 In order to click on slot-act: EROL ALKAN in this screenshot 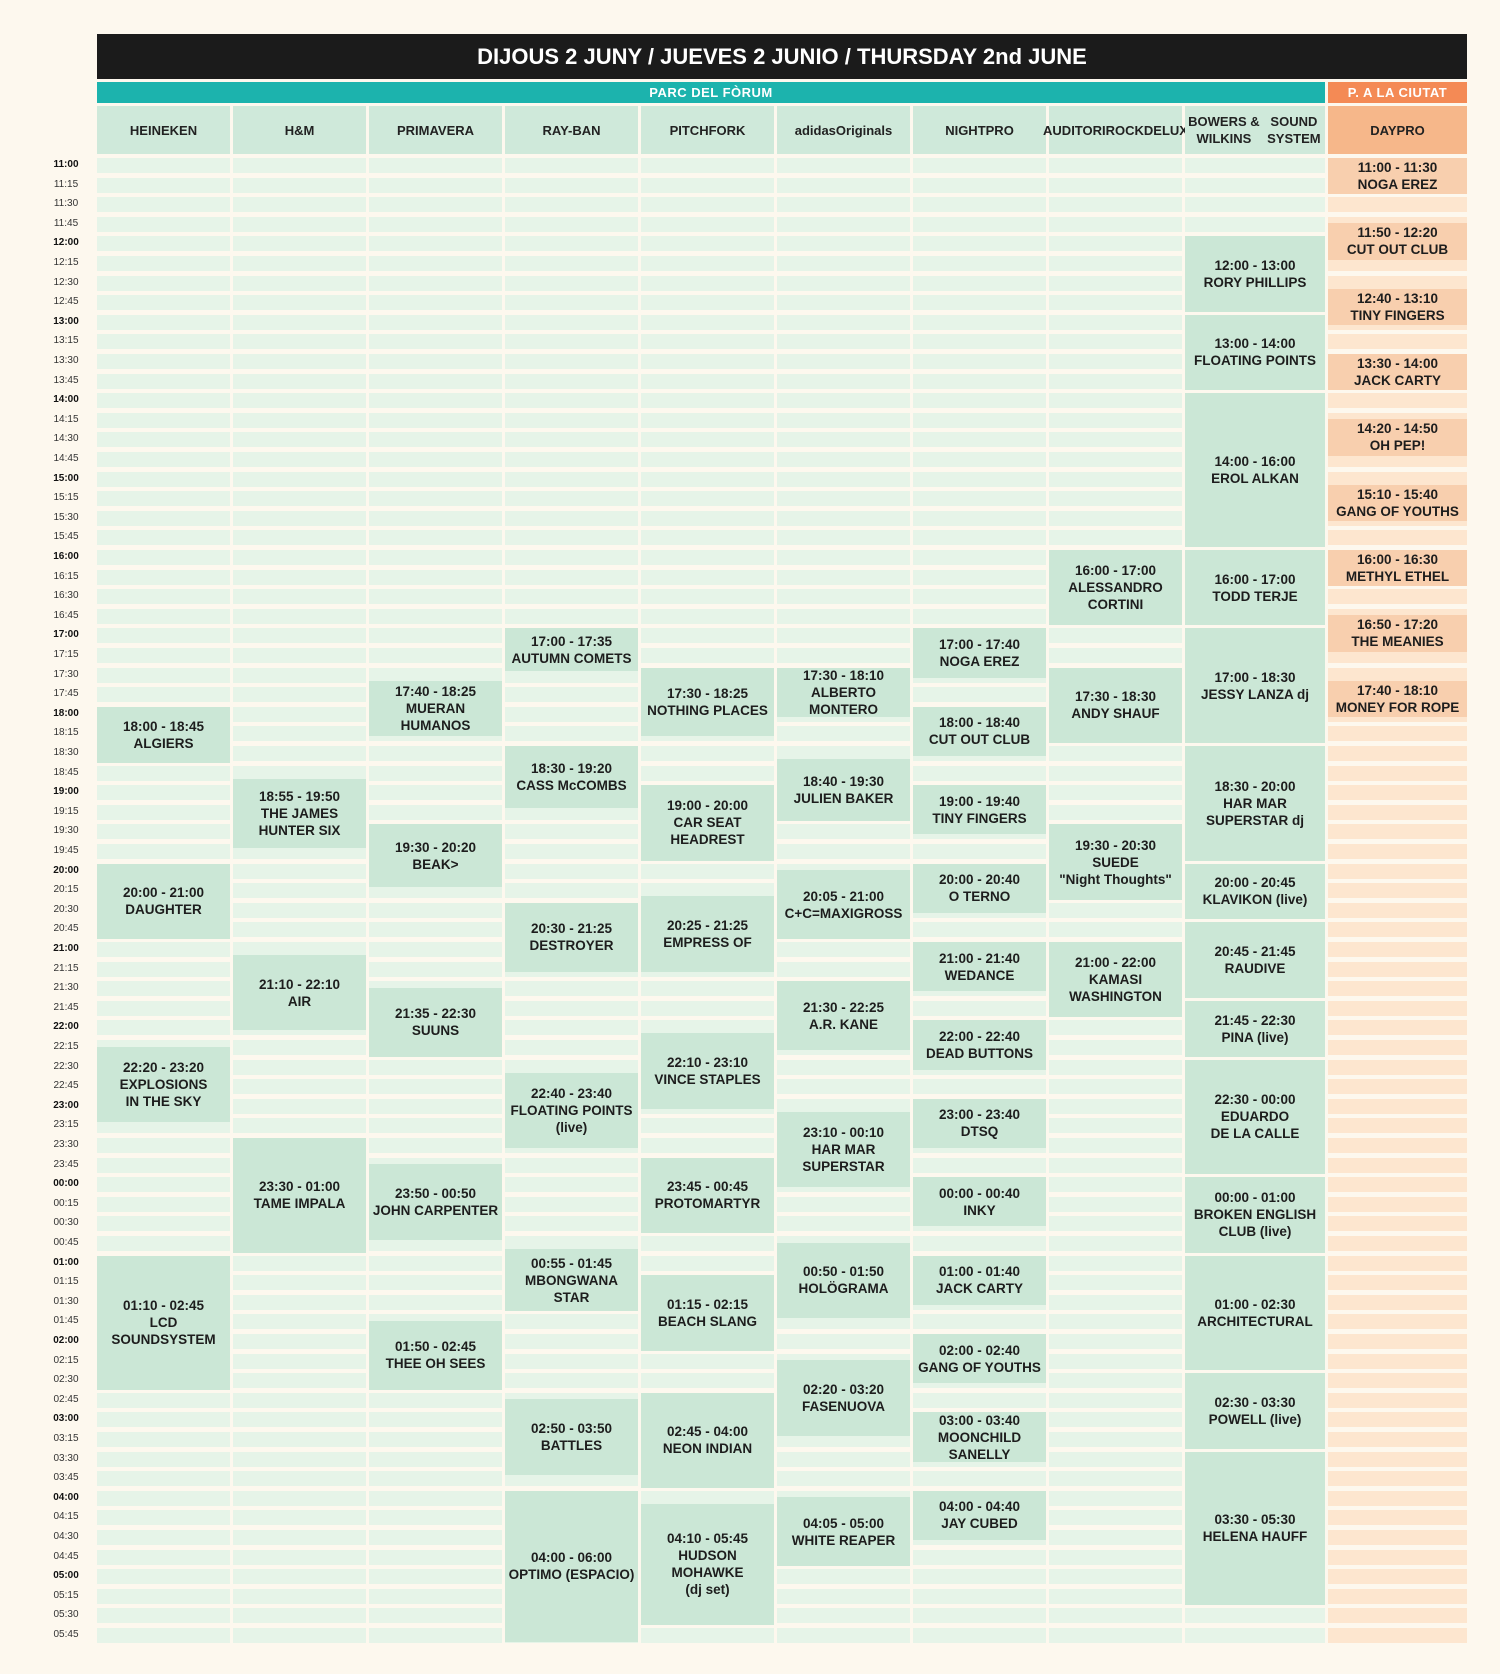, I will do `click(1255, 479)`.